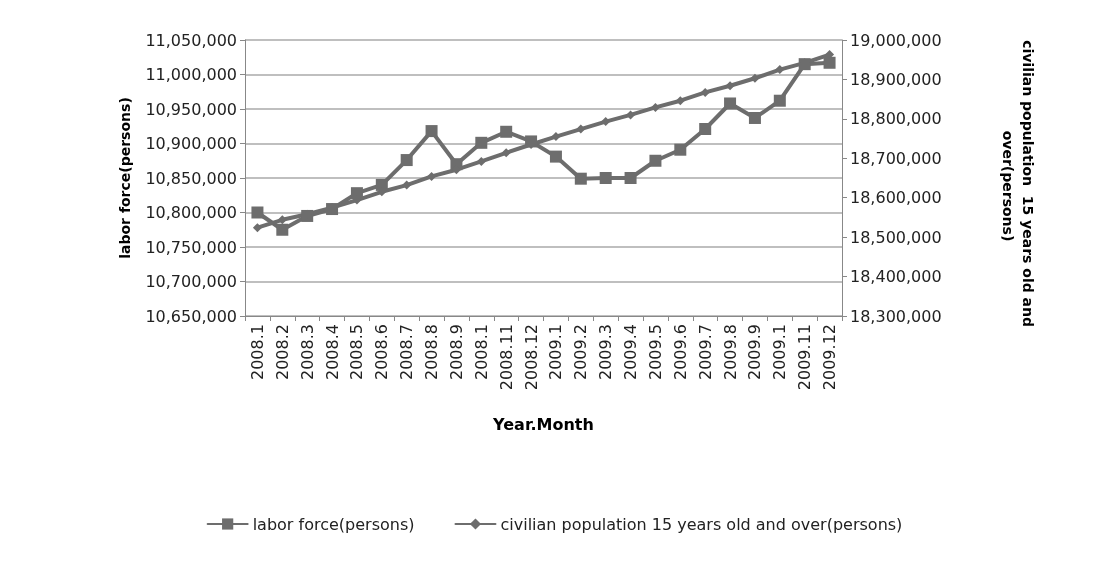  What do you see at coordinates (407, 352) in the screenshot?
I see `x-tick-label: 2008.7` at bounding box center [407, 352].